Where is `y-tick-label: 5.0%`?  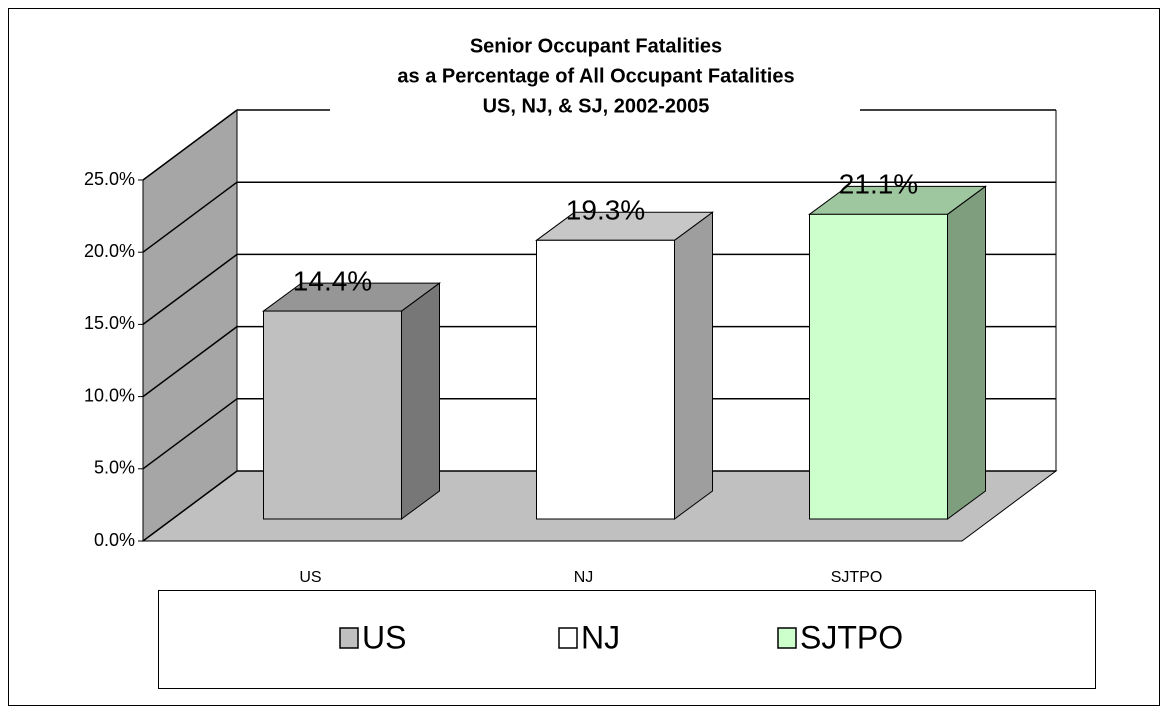
y-tick-label: 5.0% is located at coordinates (114, 468).